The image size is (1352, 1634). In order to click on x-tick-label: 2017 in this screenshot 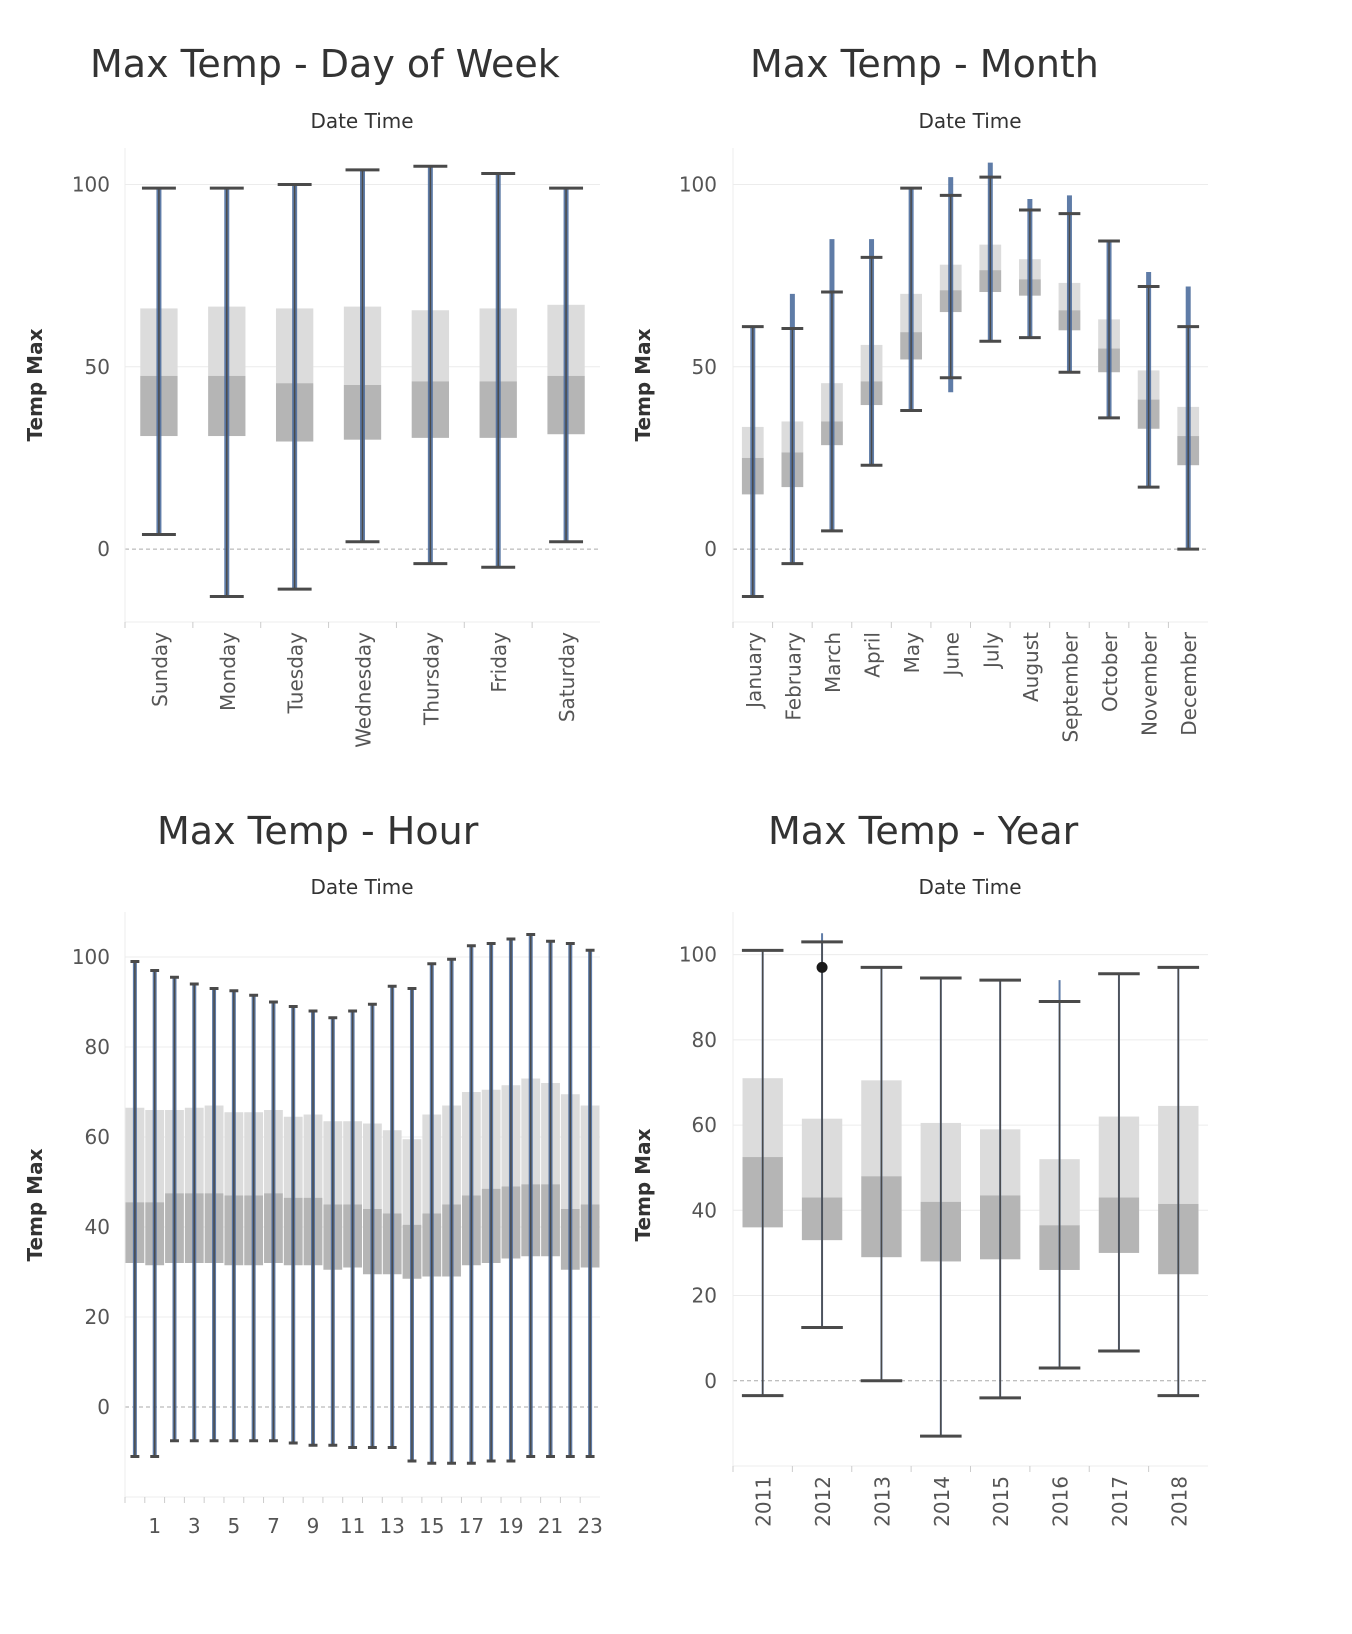, I will do `click(1120, 1501)`.